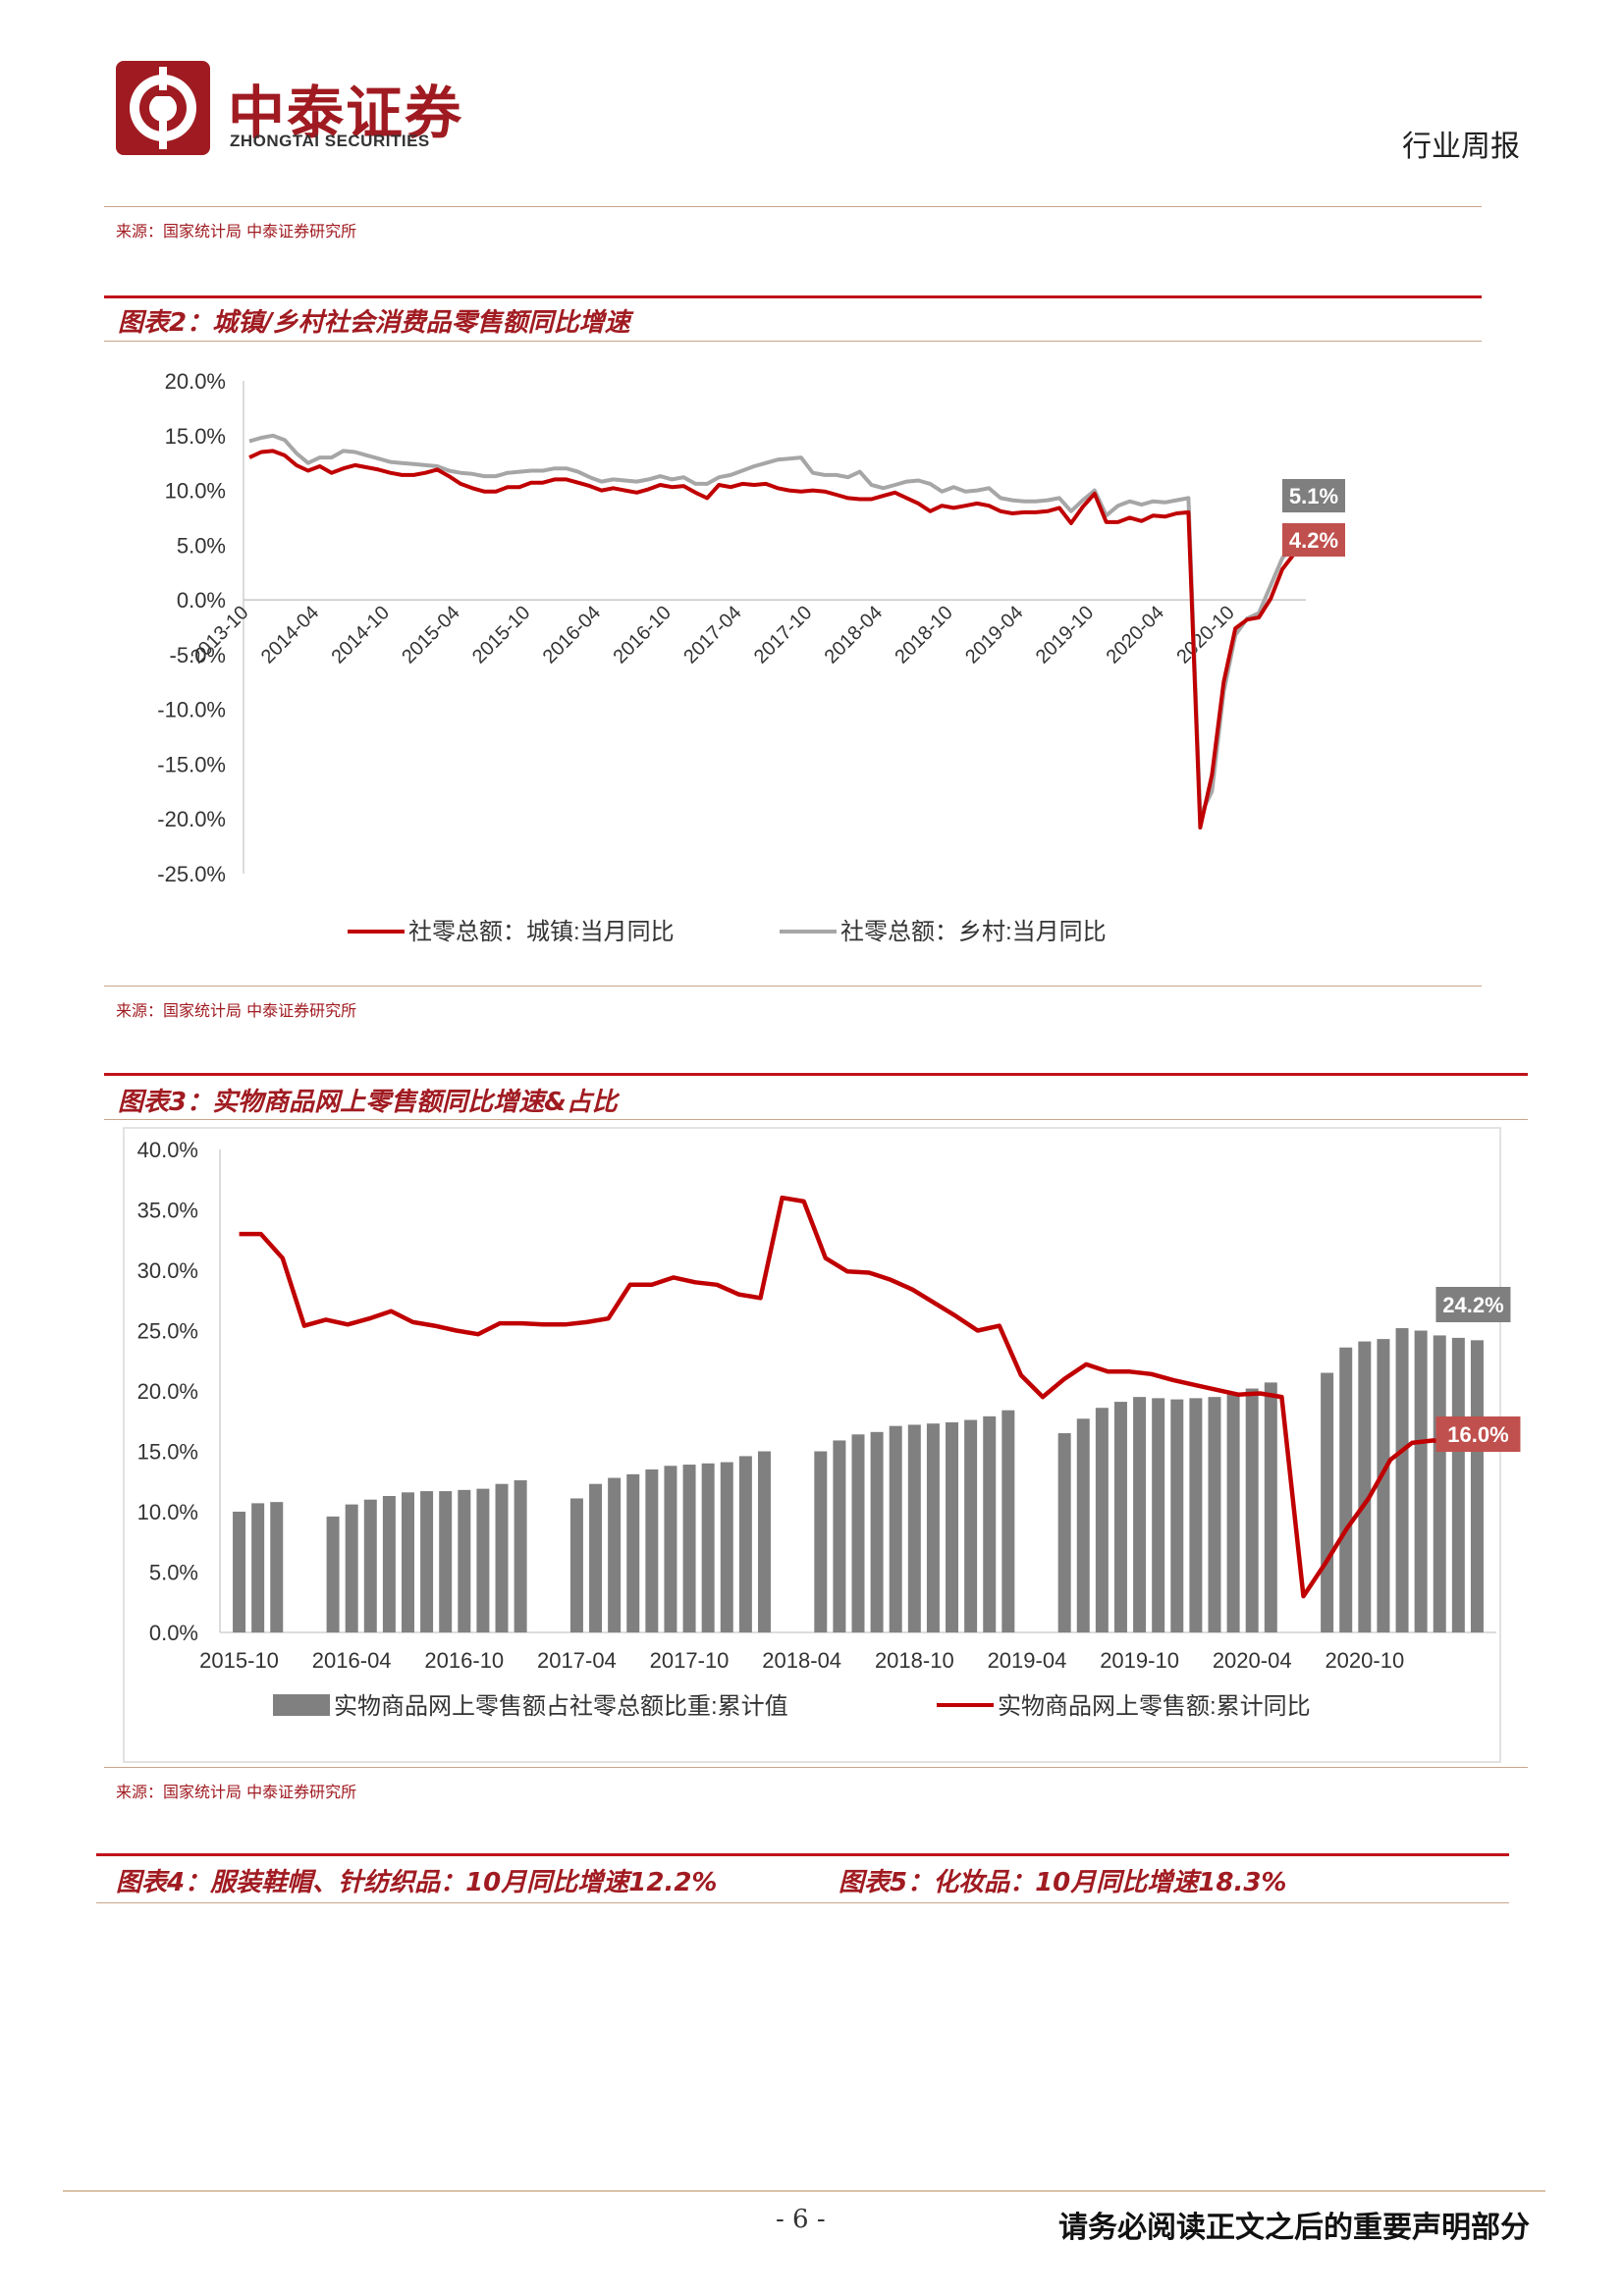 Image resolution: width=1624 pixels, height=2296 pixels. Describe the element at coordinates (801, 2219) in the screenshot. I see `page-number: - 6 -` at that location.